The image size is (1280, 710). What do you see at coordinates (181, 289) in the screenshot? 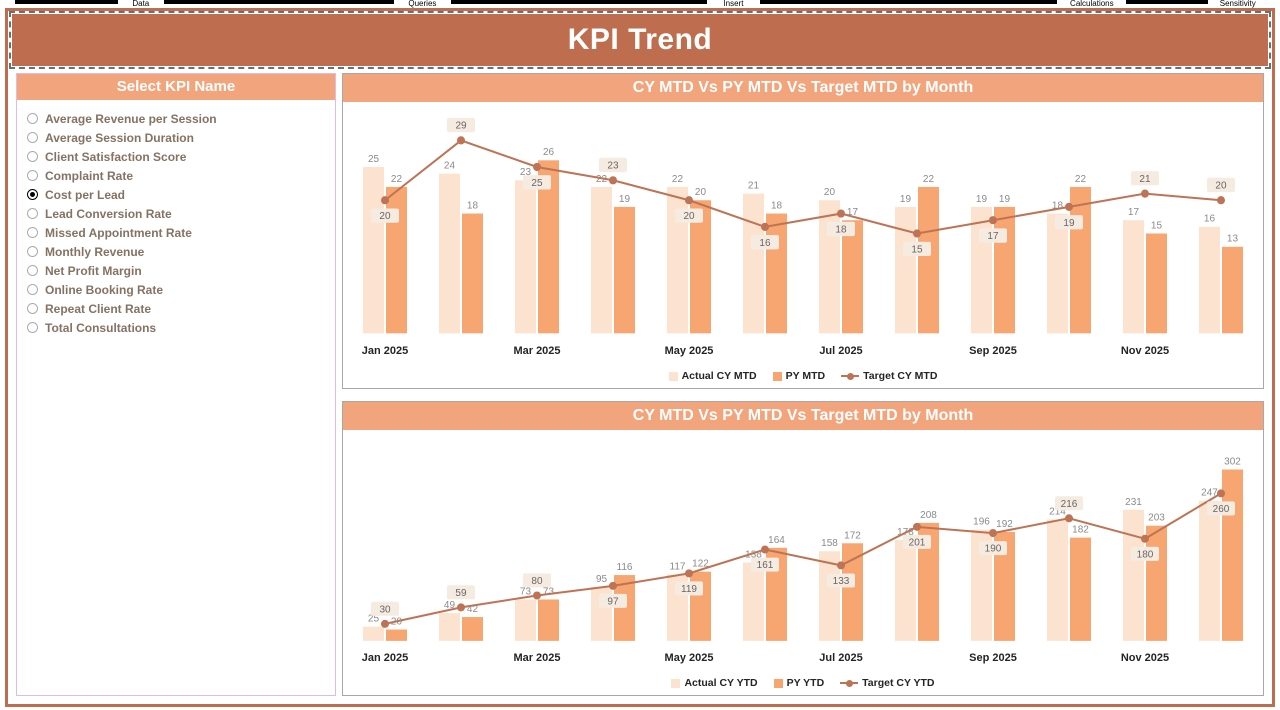
I see `slicer-item-online-booking-rate: Online Booking Rate` at bounding box center [181, 289].